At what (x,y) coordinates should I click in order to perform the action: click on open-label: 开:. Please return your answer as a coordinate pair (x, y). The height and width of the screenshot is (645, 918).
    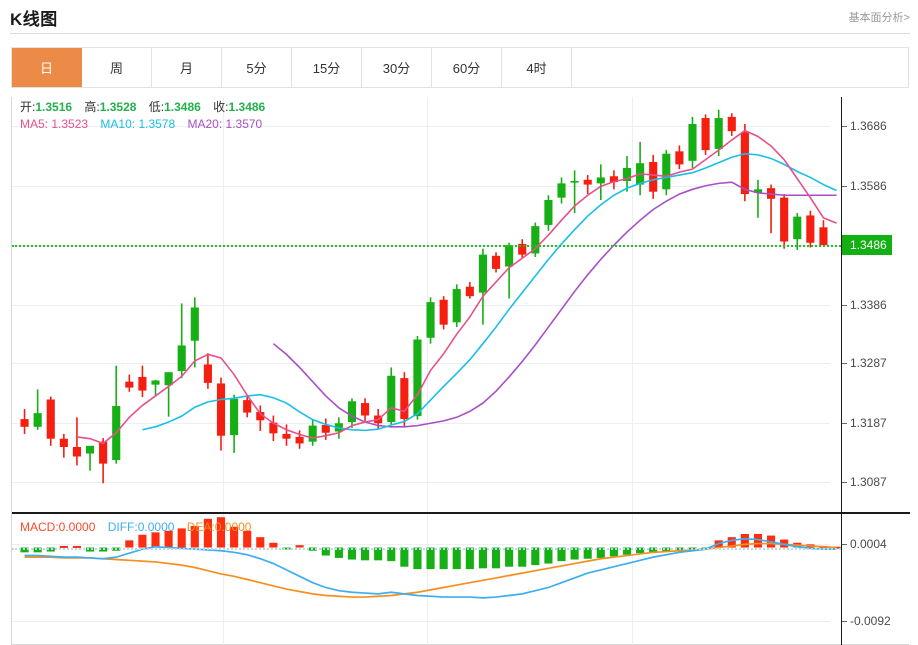
    Looking at the image, I should click on (28, 107).